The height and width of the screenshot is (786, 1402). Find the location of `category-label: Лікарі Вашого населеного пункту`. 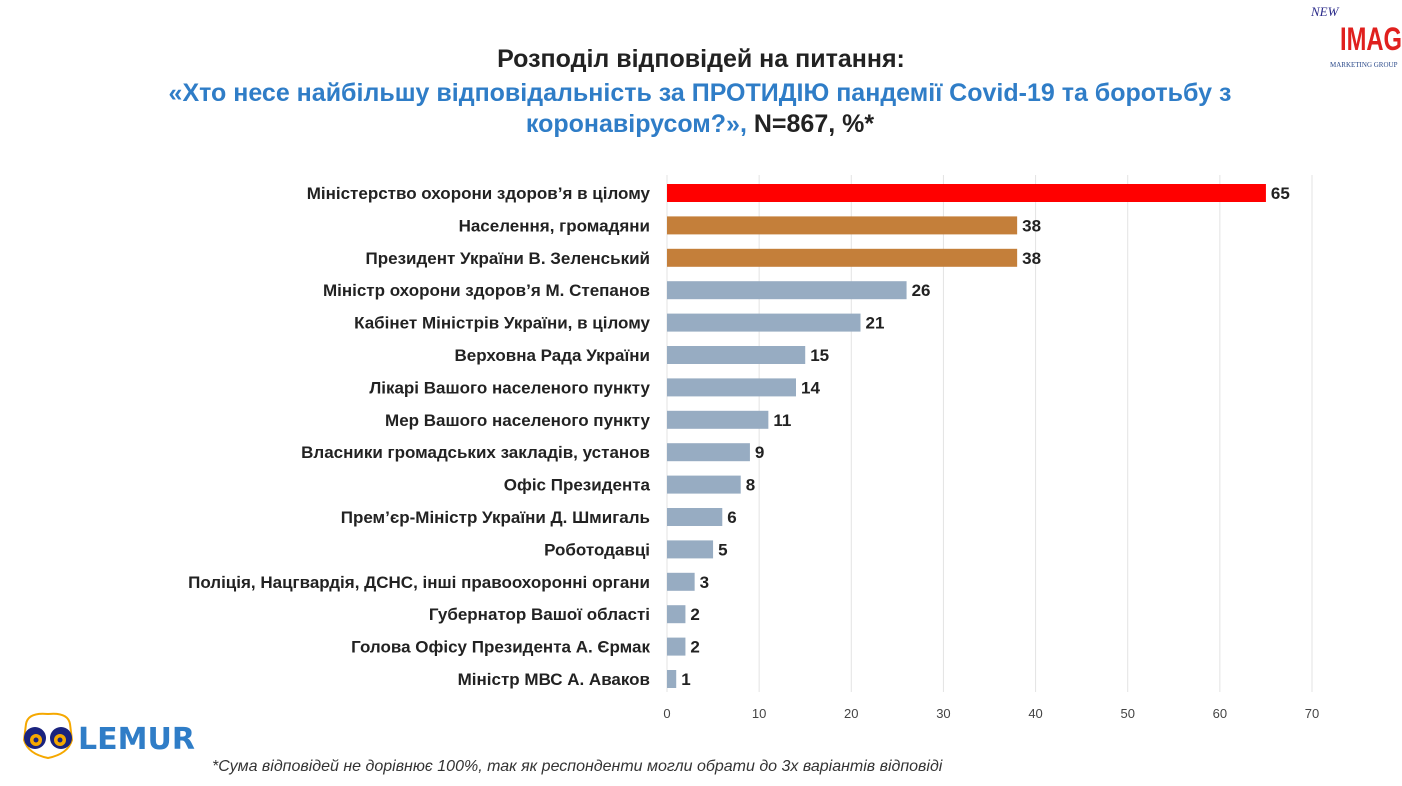

category-label: Лікарі Вашого населеного пункту is located at coordinates (509, 387).